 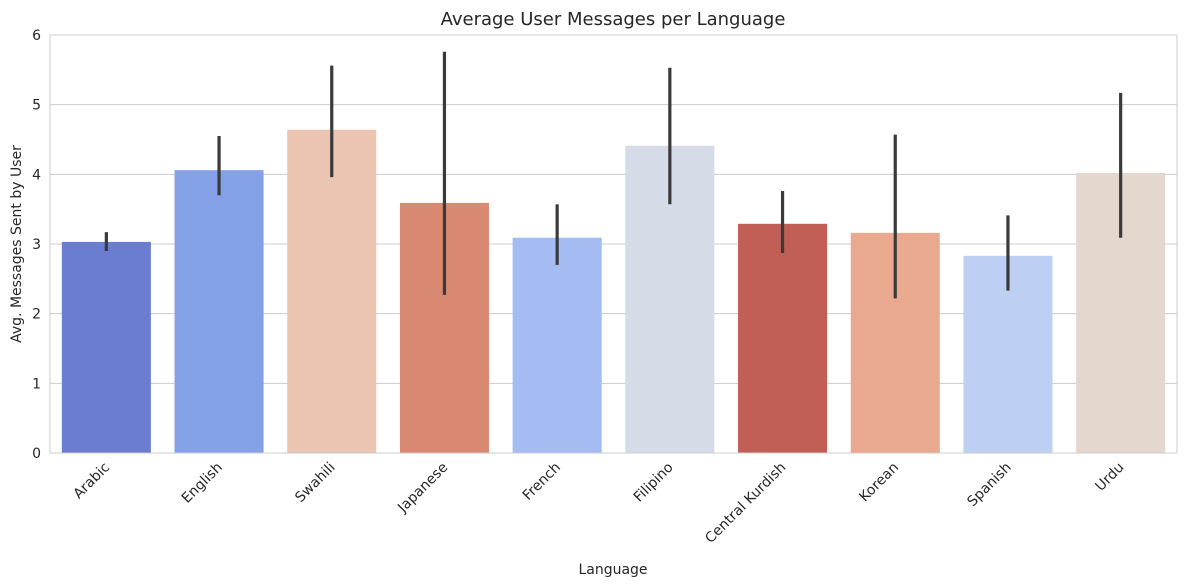 What do you see at coordinates (91, 481) in the screenshot?
I see `x-tick-label: Arabic` at bounding box center [91, 481].